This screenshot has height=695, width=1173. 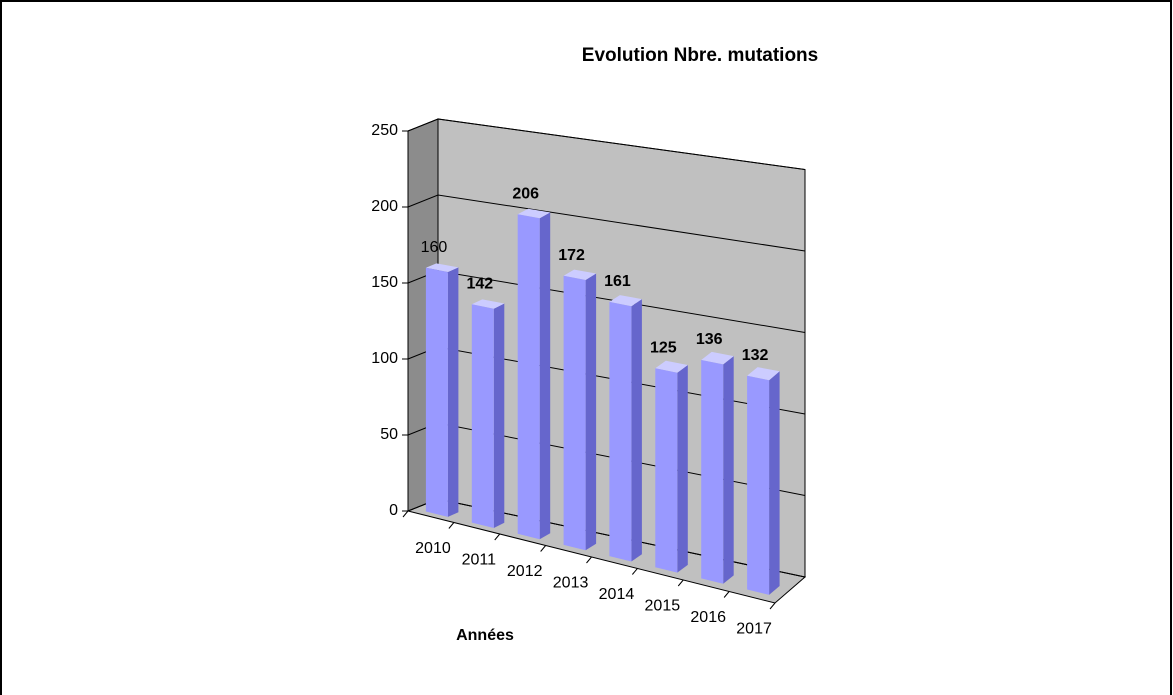 I want to click on y-tick-label: 100, so click(x=384, y=358).